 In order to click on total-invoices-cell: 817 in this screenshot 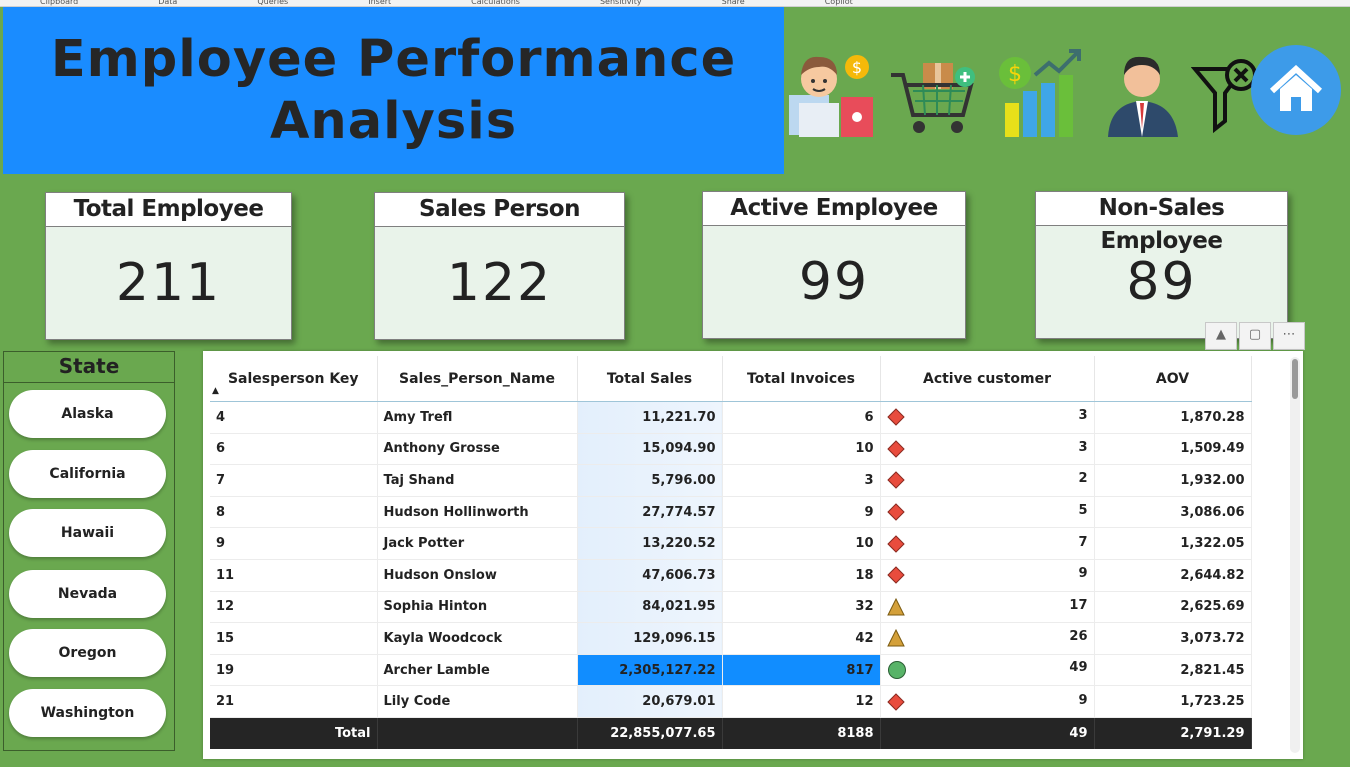, I will do `click(801, 670)`.